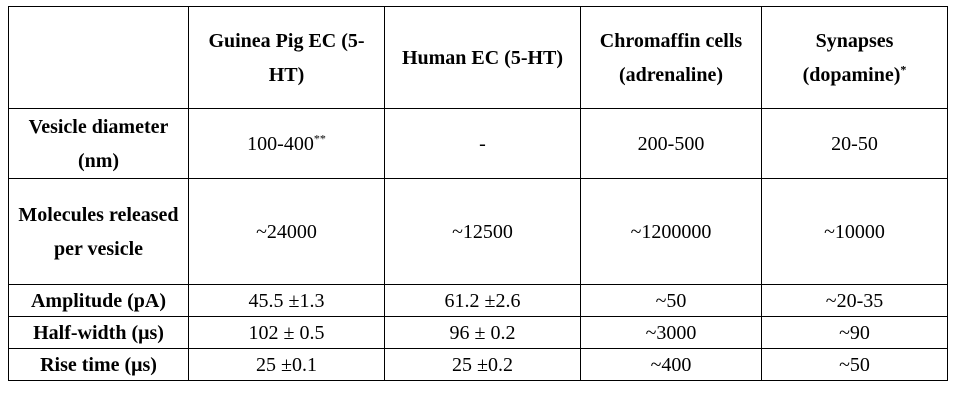  What do you see at coordinates (98, 57) in the screenshot?
I see `header-cell-empty` at bounding box center [98, 57].